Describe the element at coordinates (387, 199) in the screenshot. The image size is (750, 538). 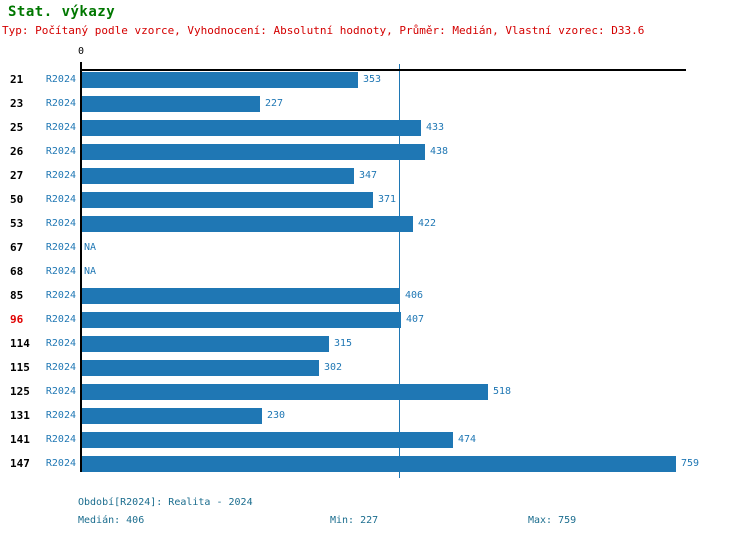
I see `value-label: 371` at that location.